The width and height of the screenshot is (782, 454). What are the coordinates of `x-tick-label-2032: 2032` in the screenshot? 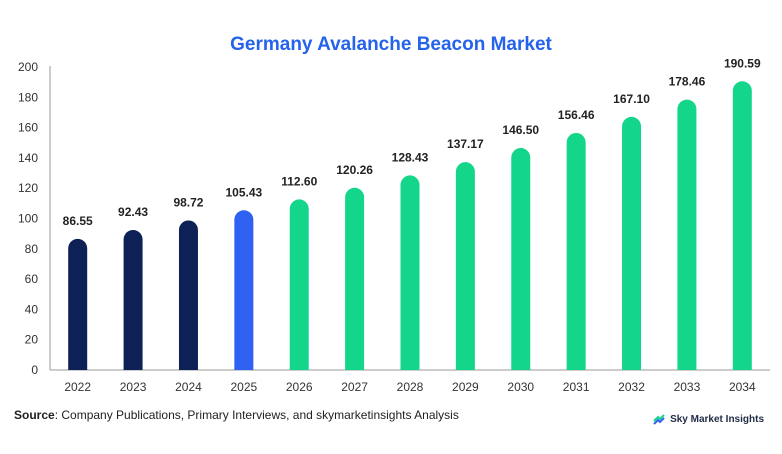 It's located at (631, 387).